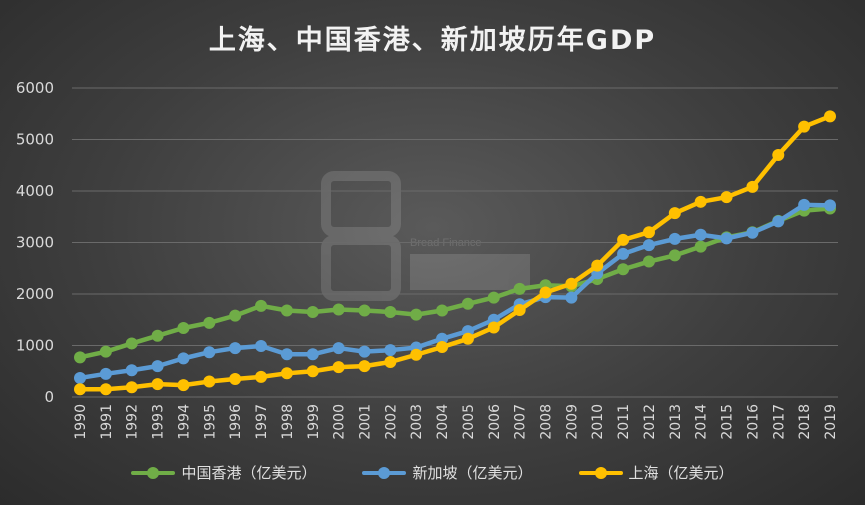 Image resolution: width=865 pixels, height=505 pixels. What do you see at coordinates (572, 422) in the screenshot?
I see `x-tick-label: 2009` at bounding box center [572, 422].